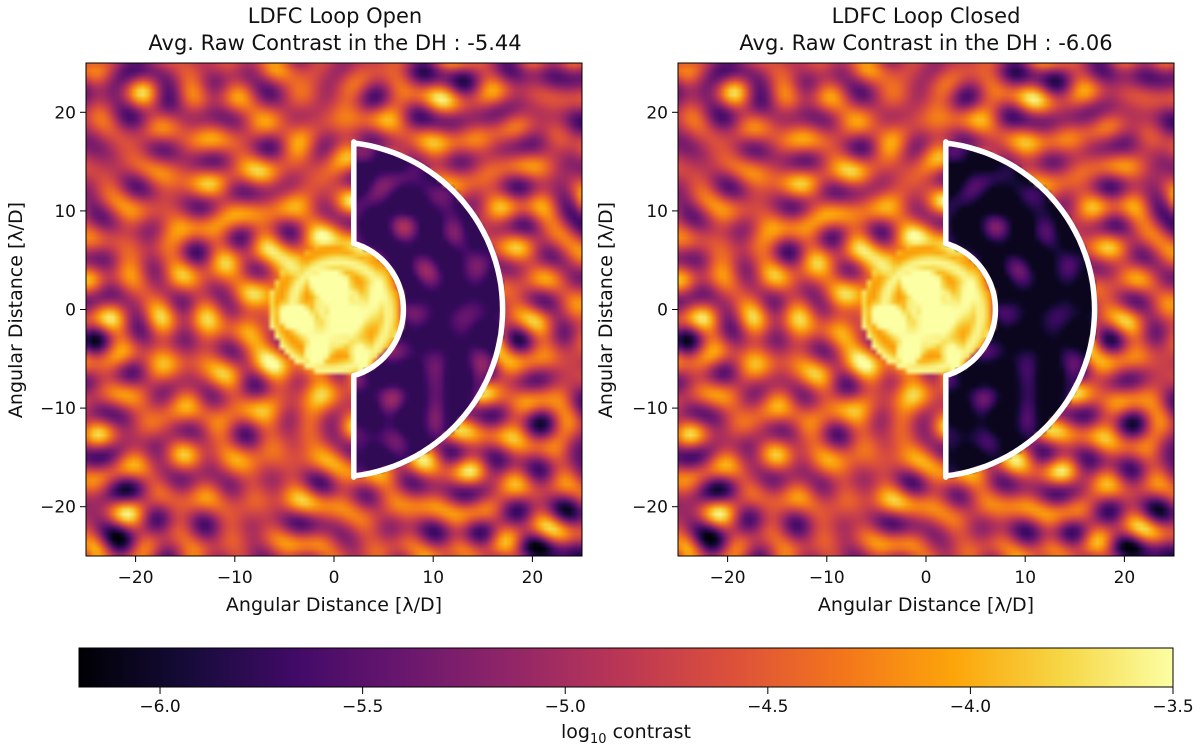  What do you see at coordinates (926, 16) in the screenshot?
I see `panel-title-line1: LDFC Loop Closed` at bounding box center [926, 16].